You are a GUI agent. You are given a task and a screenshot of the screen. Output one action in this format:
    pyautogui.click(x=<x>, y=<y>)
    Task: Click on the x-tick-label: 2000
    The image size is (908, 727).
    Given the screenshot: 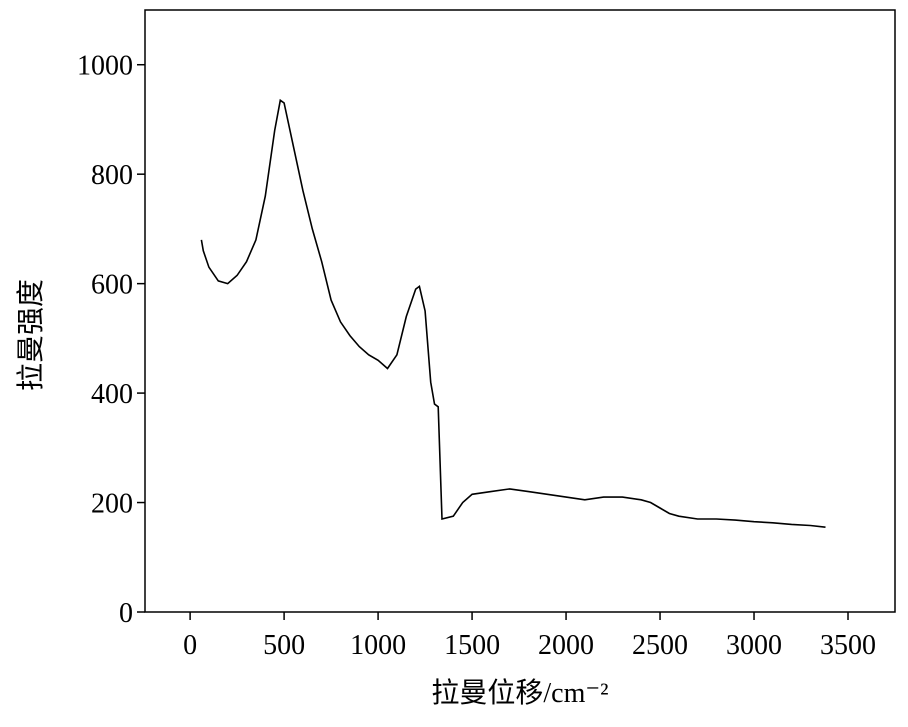 What is the action you would take?
    pyautogui.click(x=566, y=645)
    